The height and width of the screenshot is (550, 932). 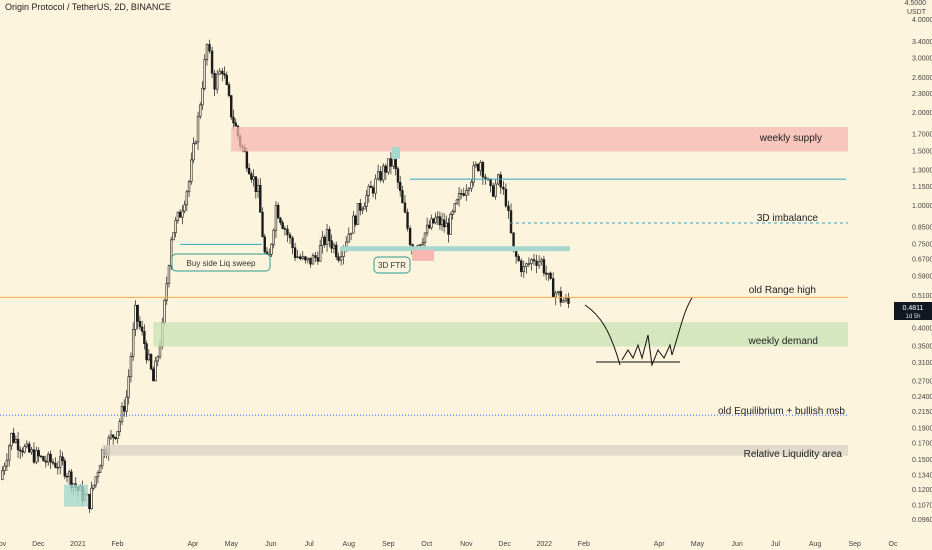 What do you see at coordinates (922, 151) in the screenshot?
I see `y-tick-label: 1.5000` at bounding box center [922, 151].